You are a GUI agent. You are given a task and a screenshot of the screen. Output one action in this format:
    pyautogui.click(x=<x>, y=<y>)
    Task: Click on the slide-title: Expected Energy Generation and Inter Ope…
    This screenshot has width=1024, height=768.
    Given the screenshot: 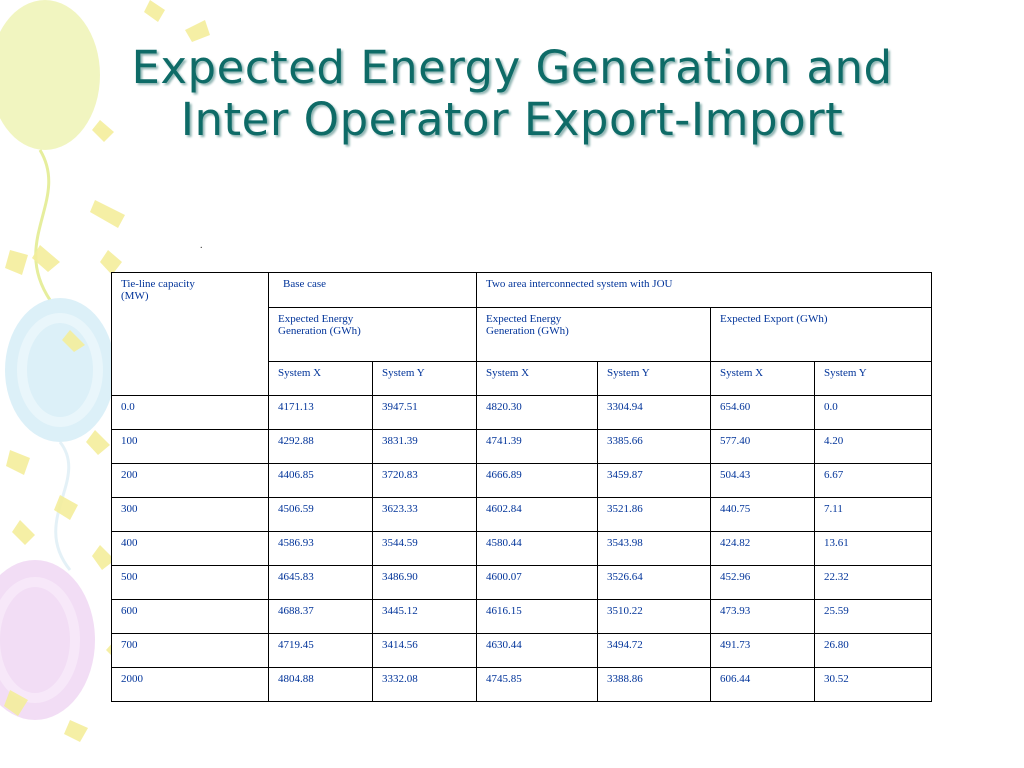 What is the action you would take?
    pyautogui.click(x=512, y=94)
    